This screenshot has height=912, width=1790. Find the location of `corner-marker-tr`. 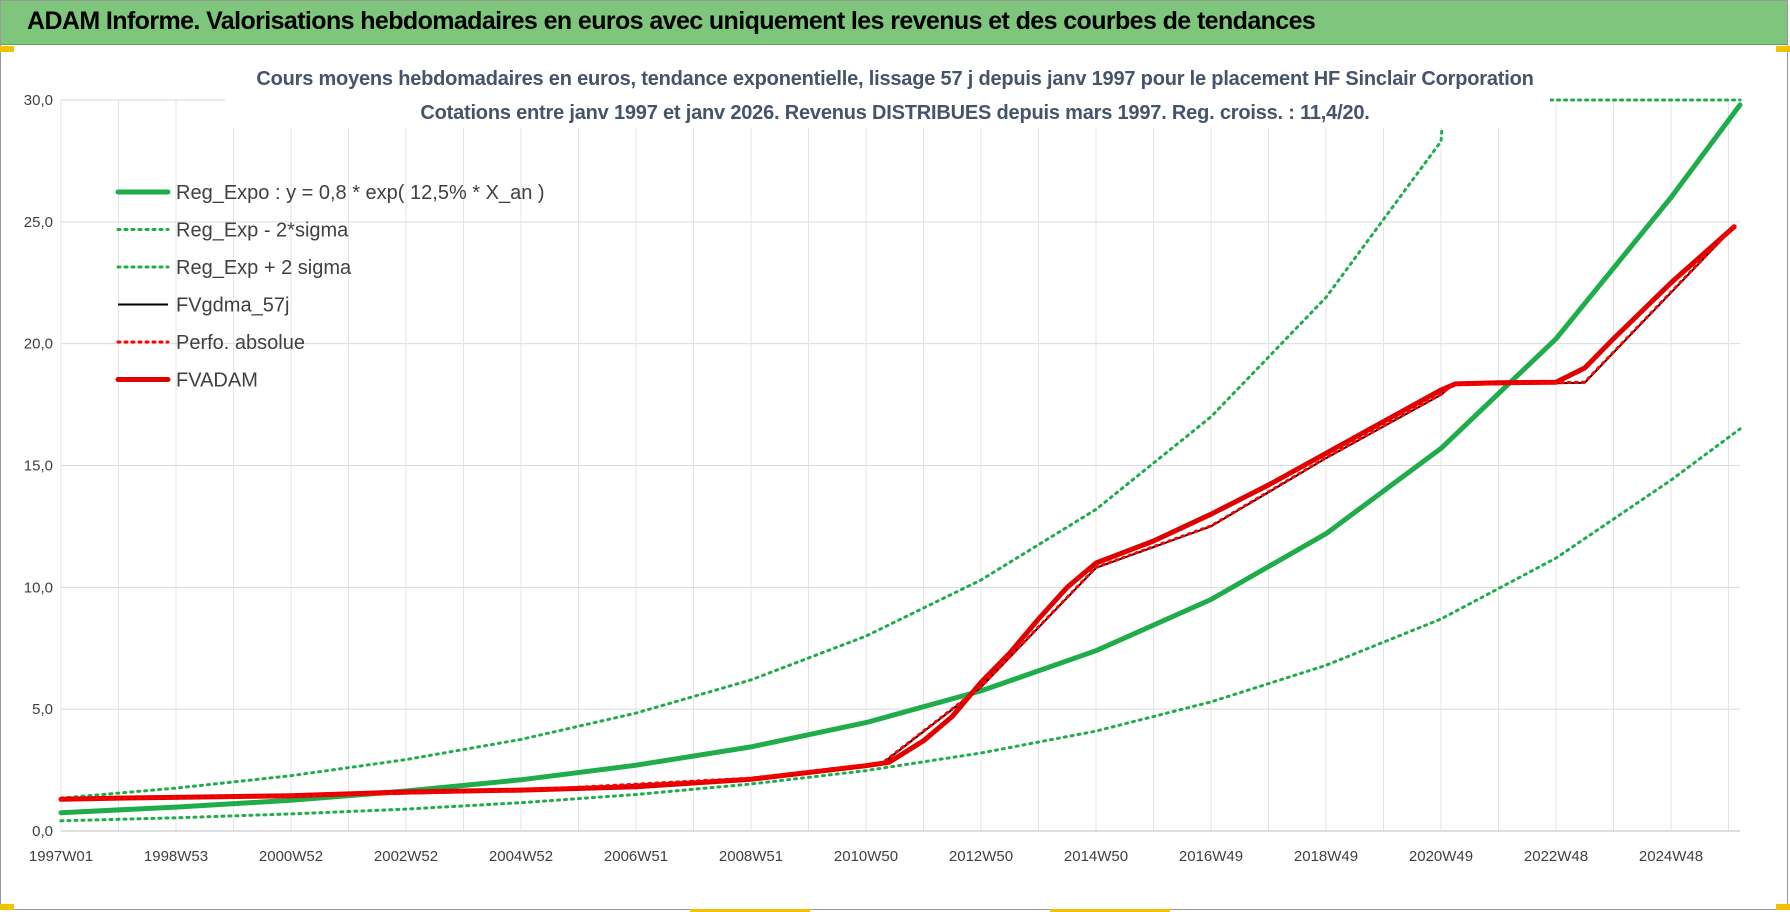

corner-marker-tr is located at coordinates (1783, 49).